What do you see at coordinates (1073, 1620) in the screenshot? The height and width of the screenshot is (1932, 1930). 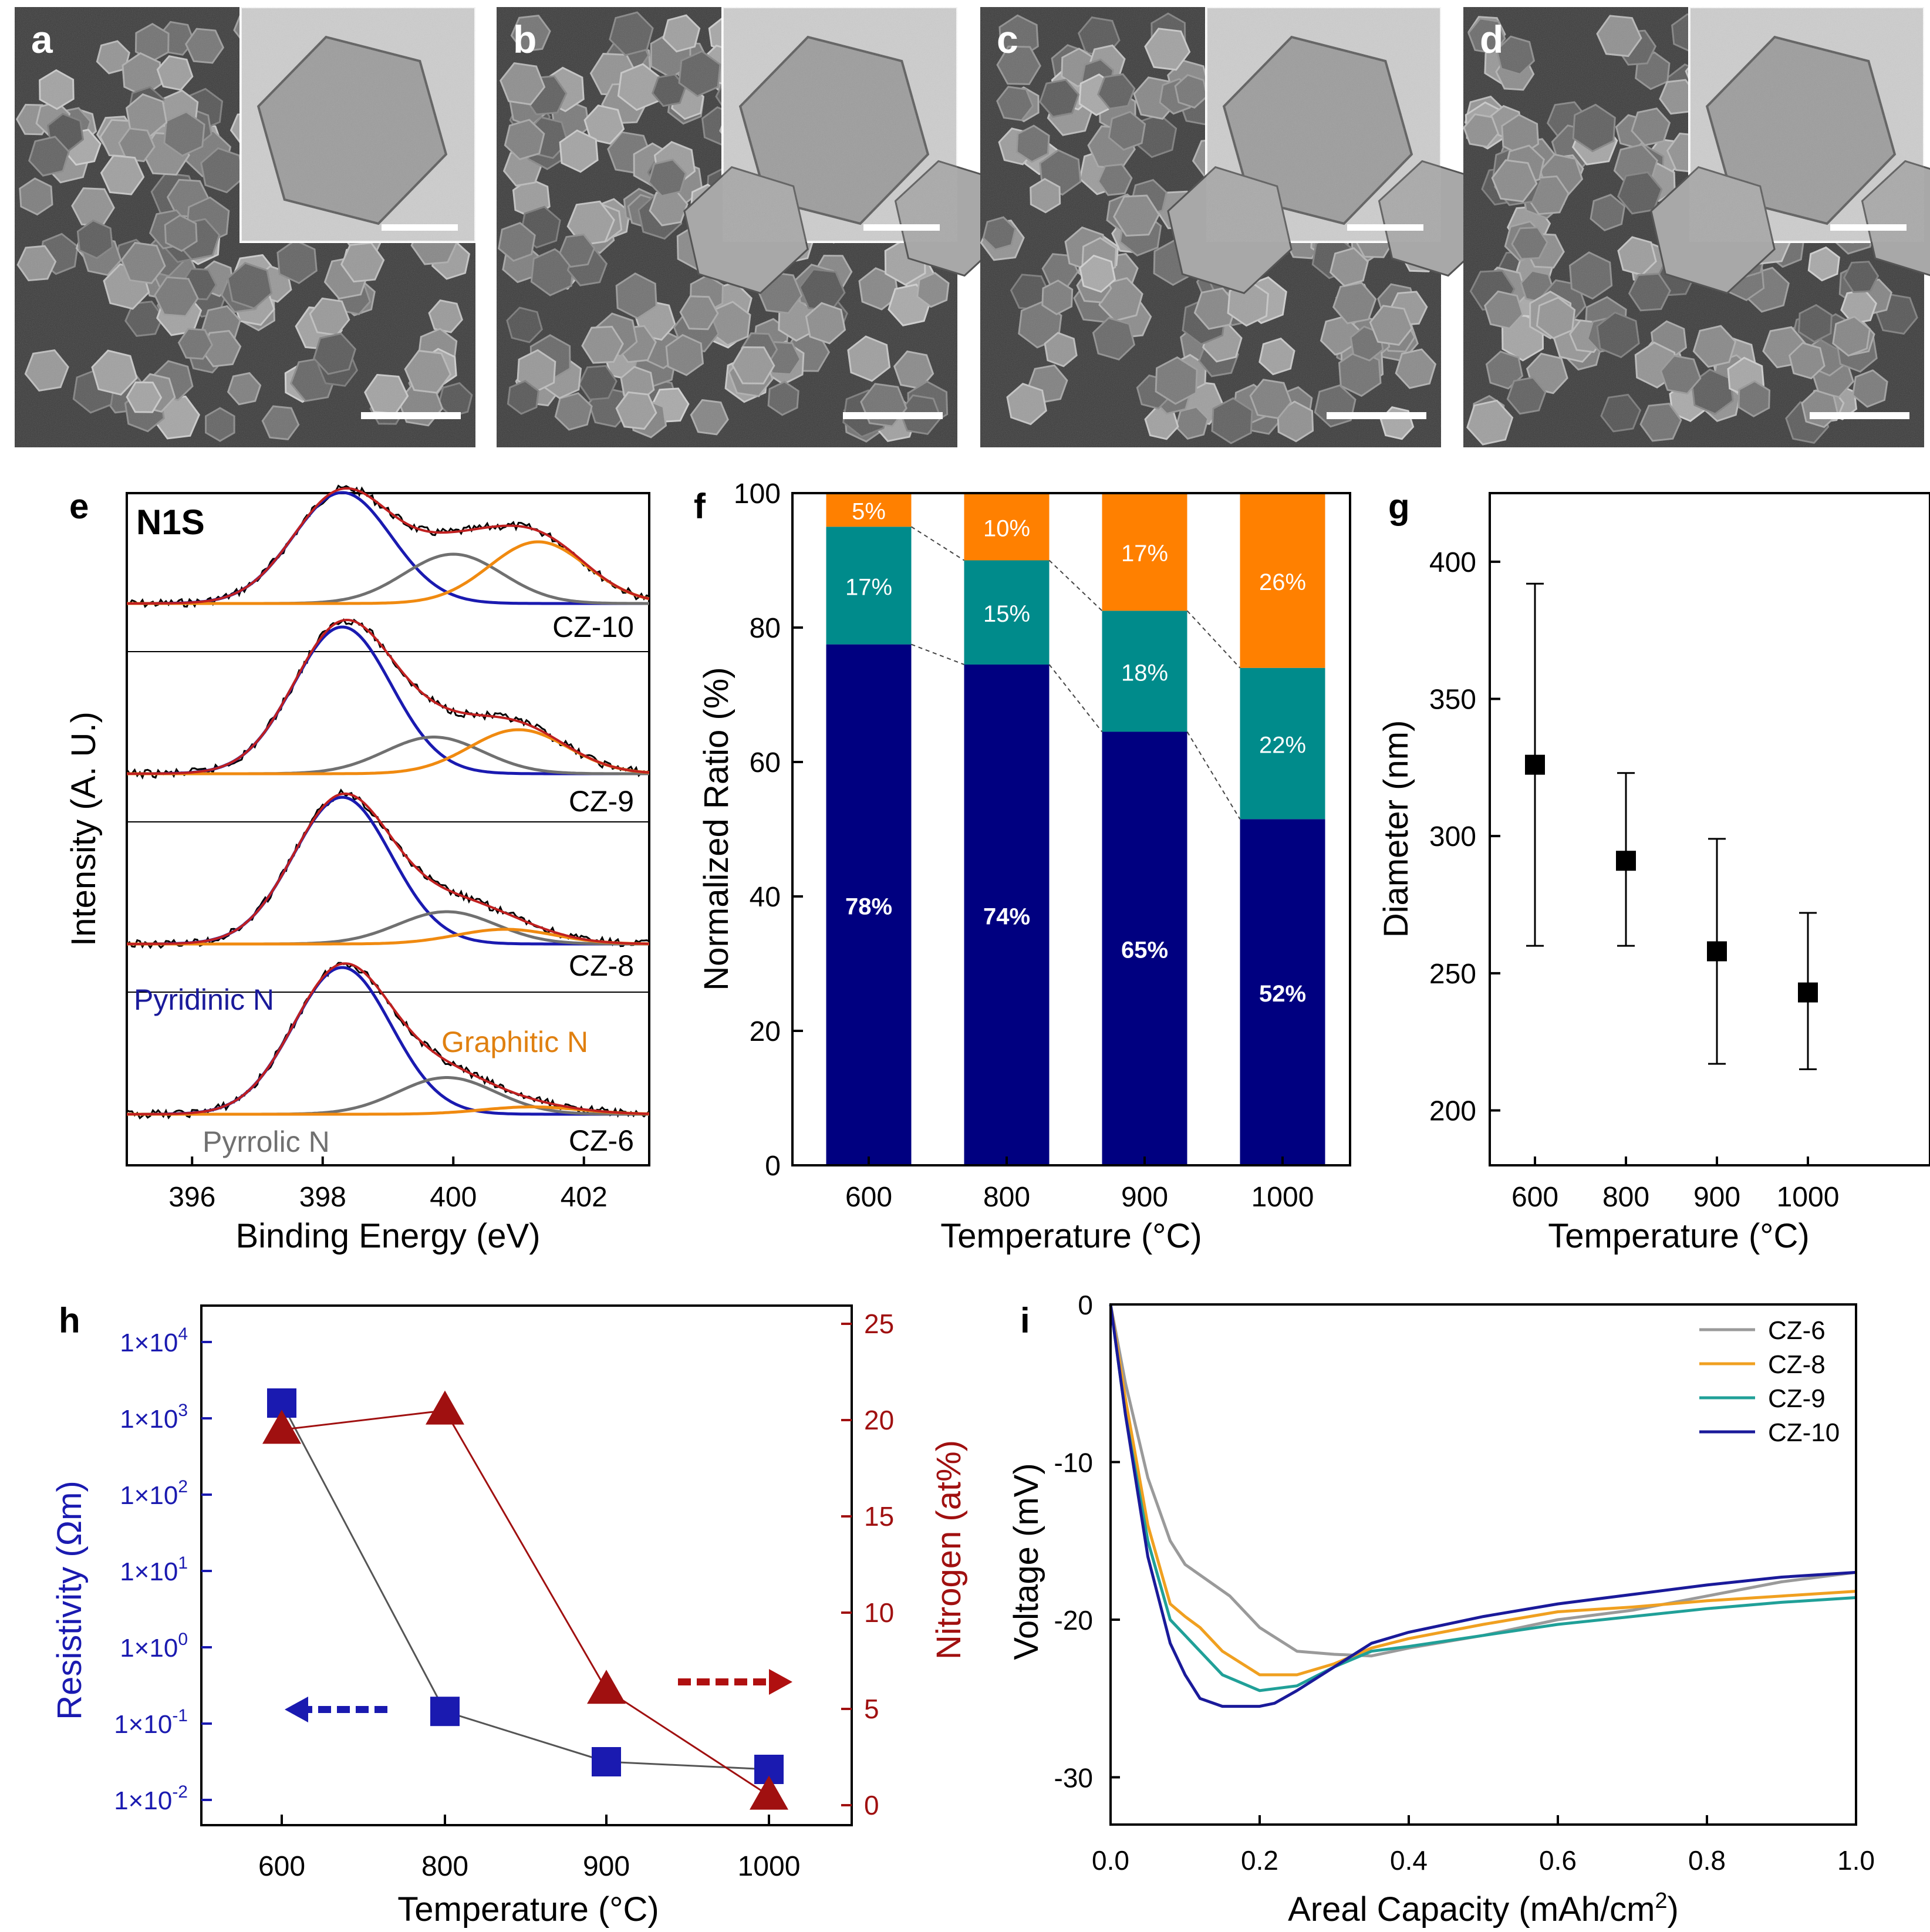 I see `y-tick-label: -20` at bounding box center [1073, 1620].